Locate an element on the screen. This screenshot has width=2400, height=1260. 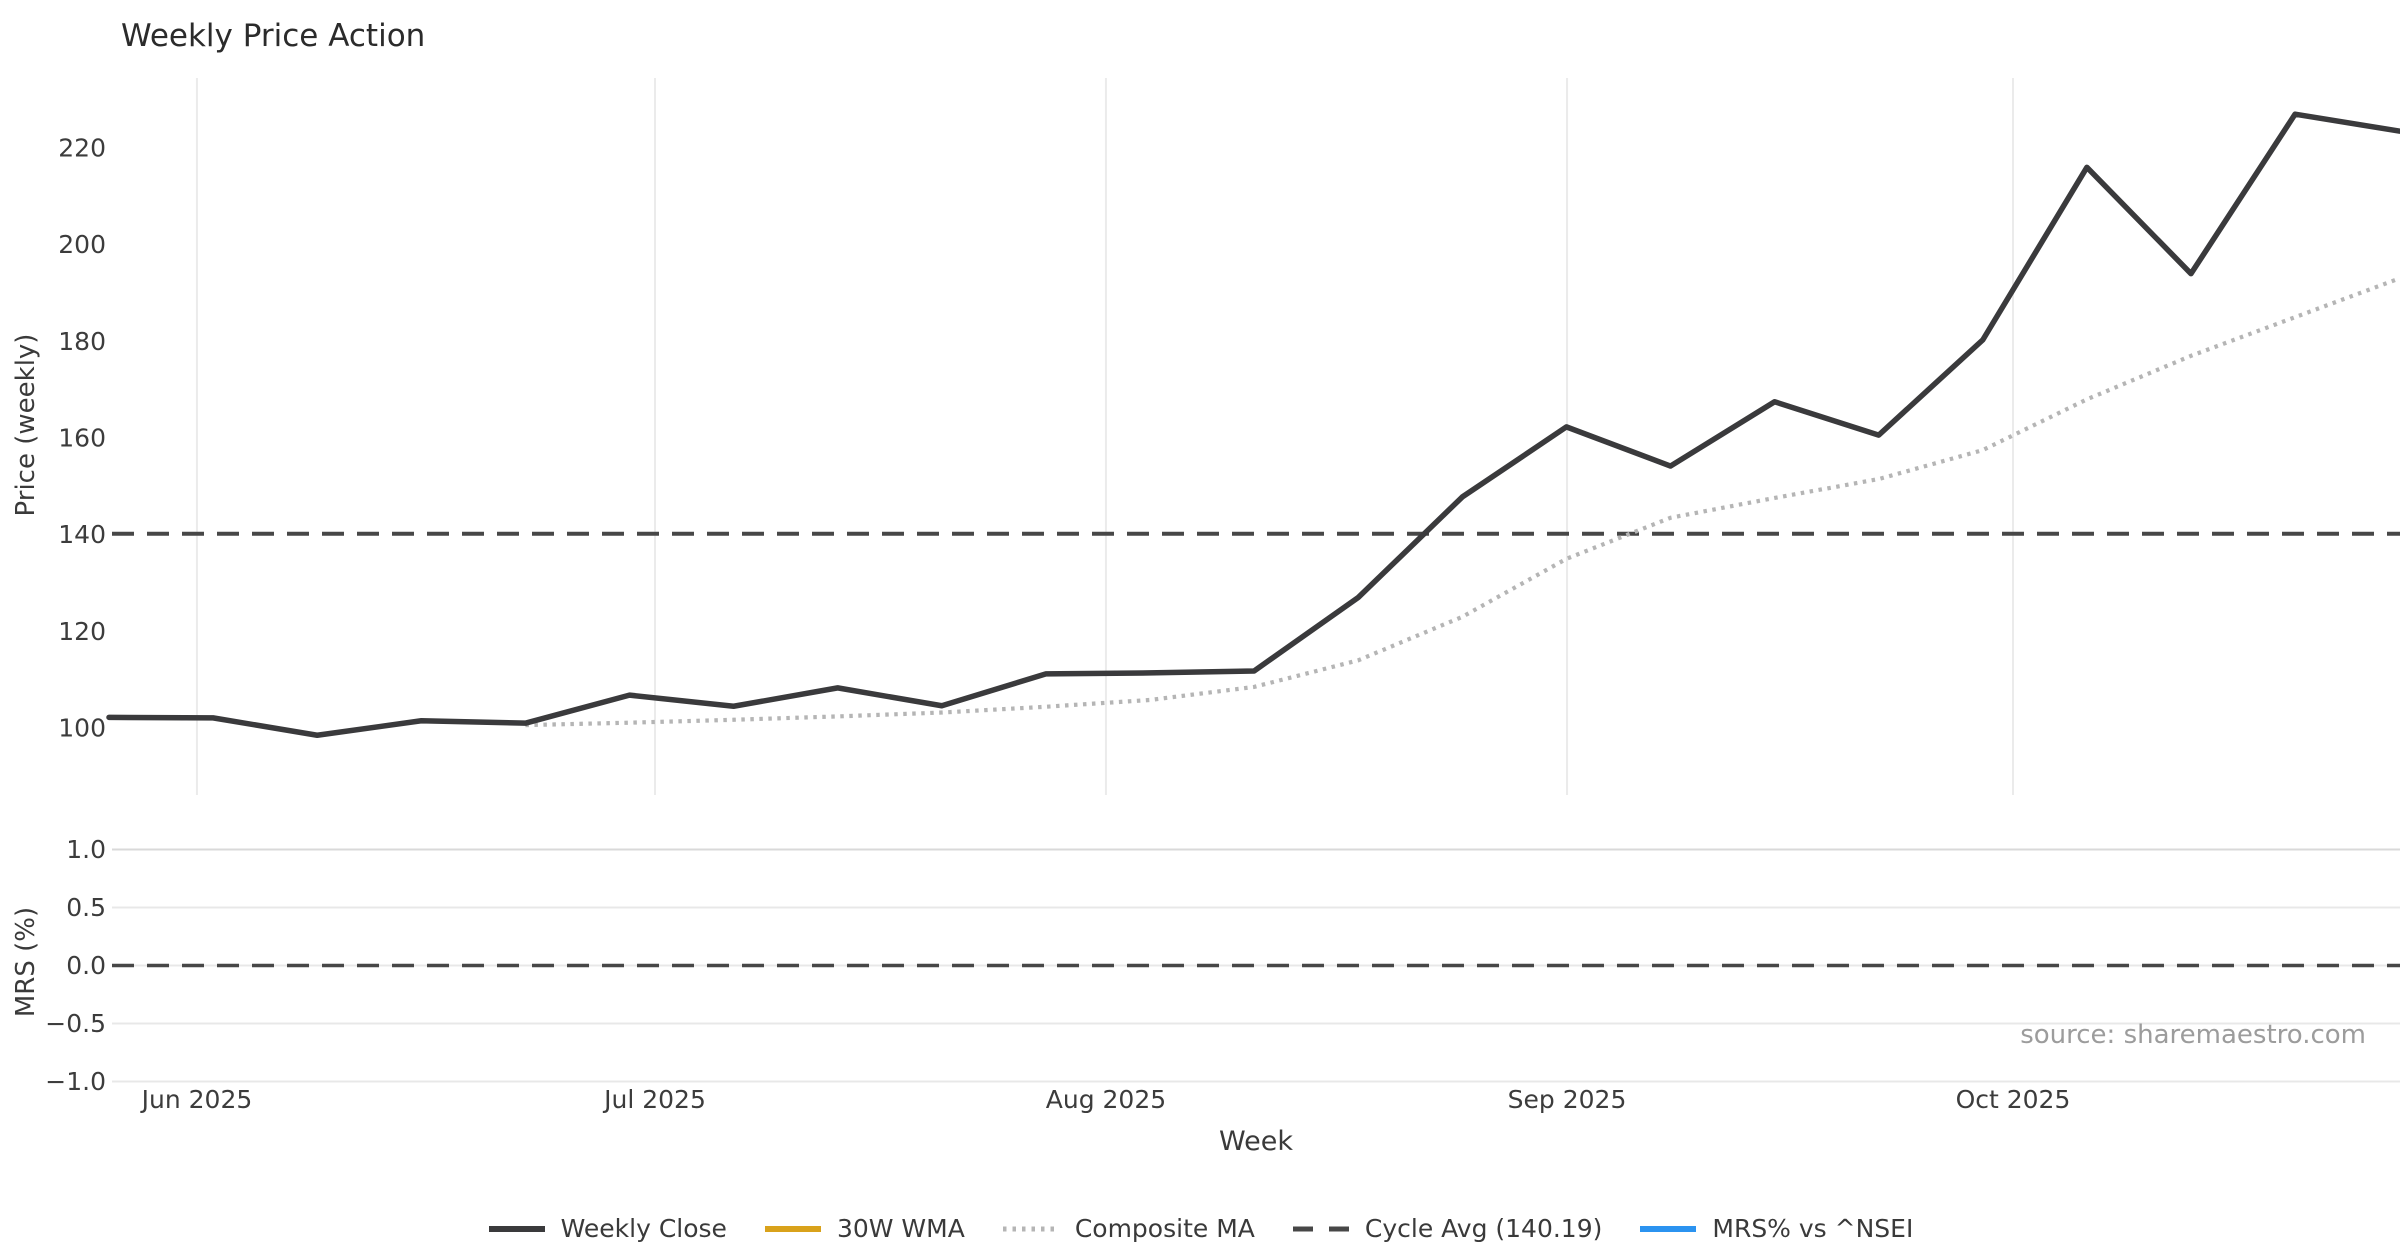
price-ytick-label: 140 is located at coordinates (82, 534).